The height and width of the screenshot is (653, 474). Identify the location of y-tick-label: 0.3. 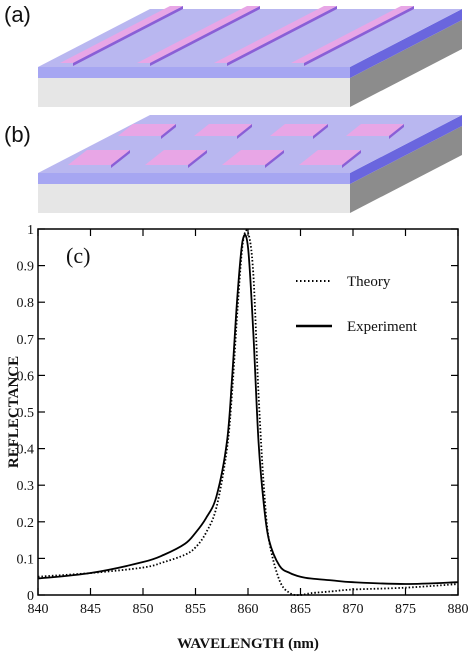
(26, 486).